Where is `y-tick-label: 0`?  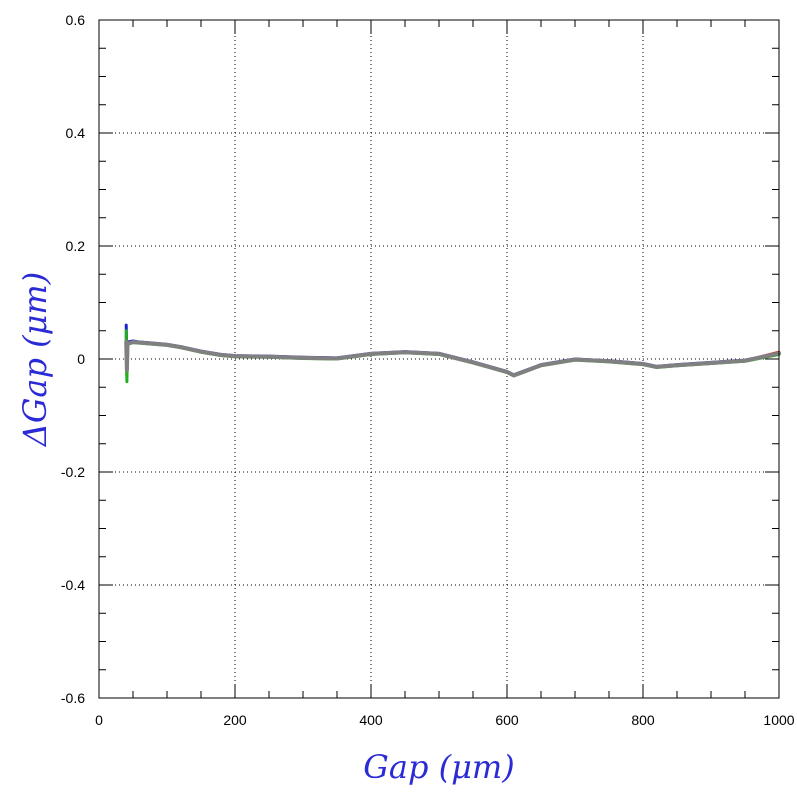 y-tick-label: 0 is located at coordinates (81, 359).